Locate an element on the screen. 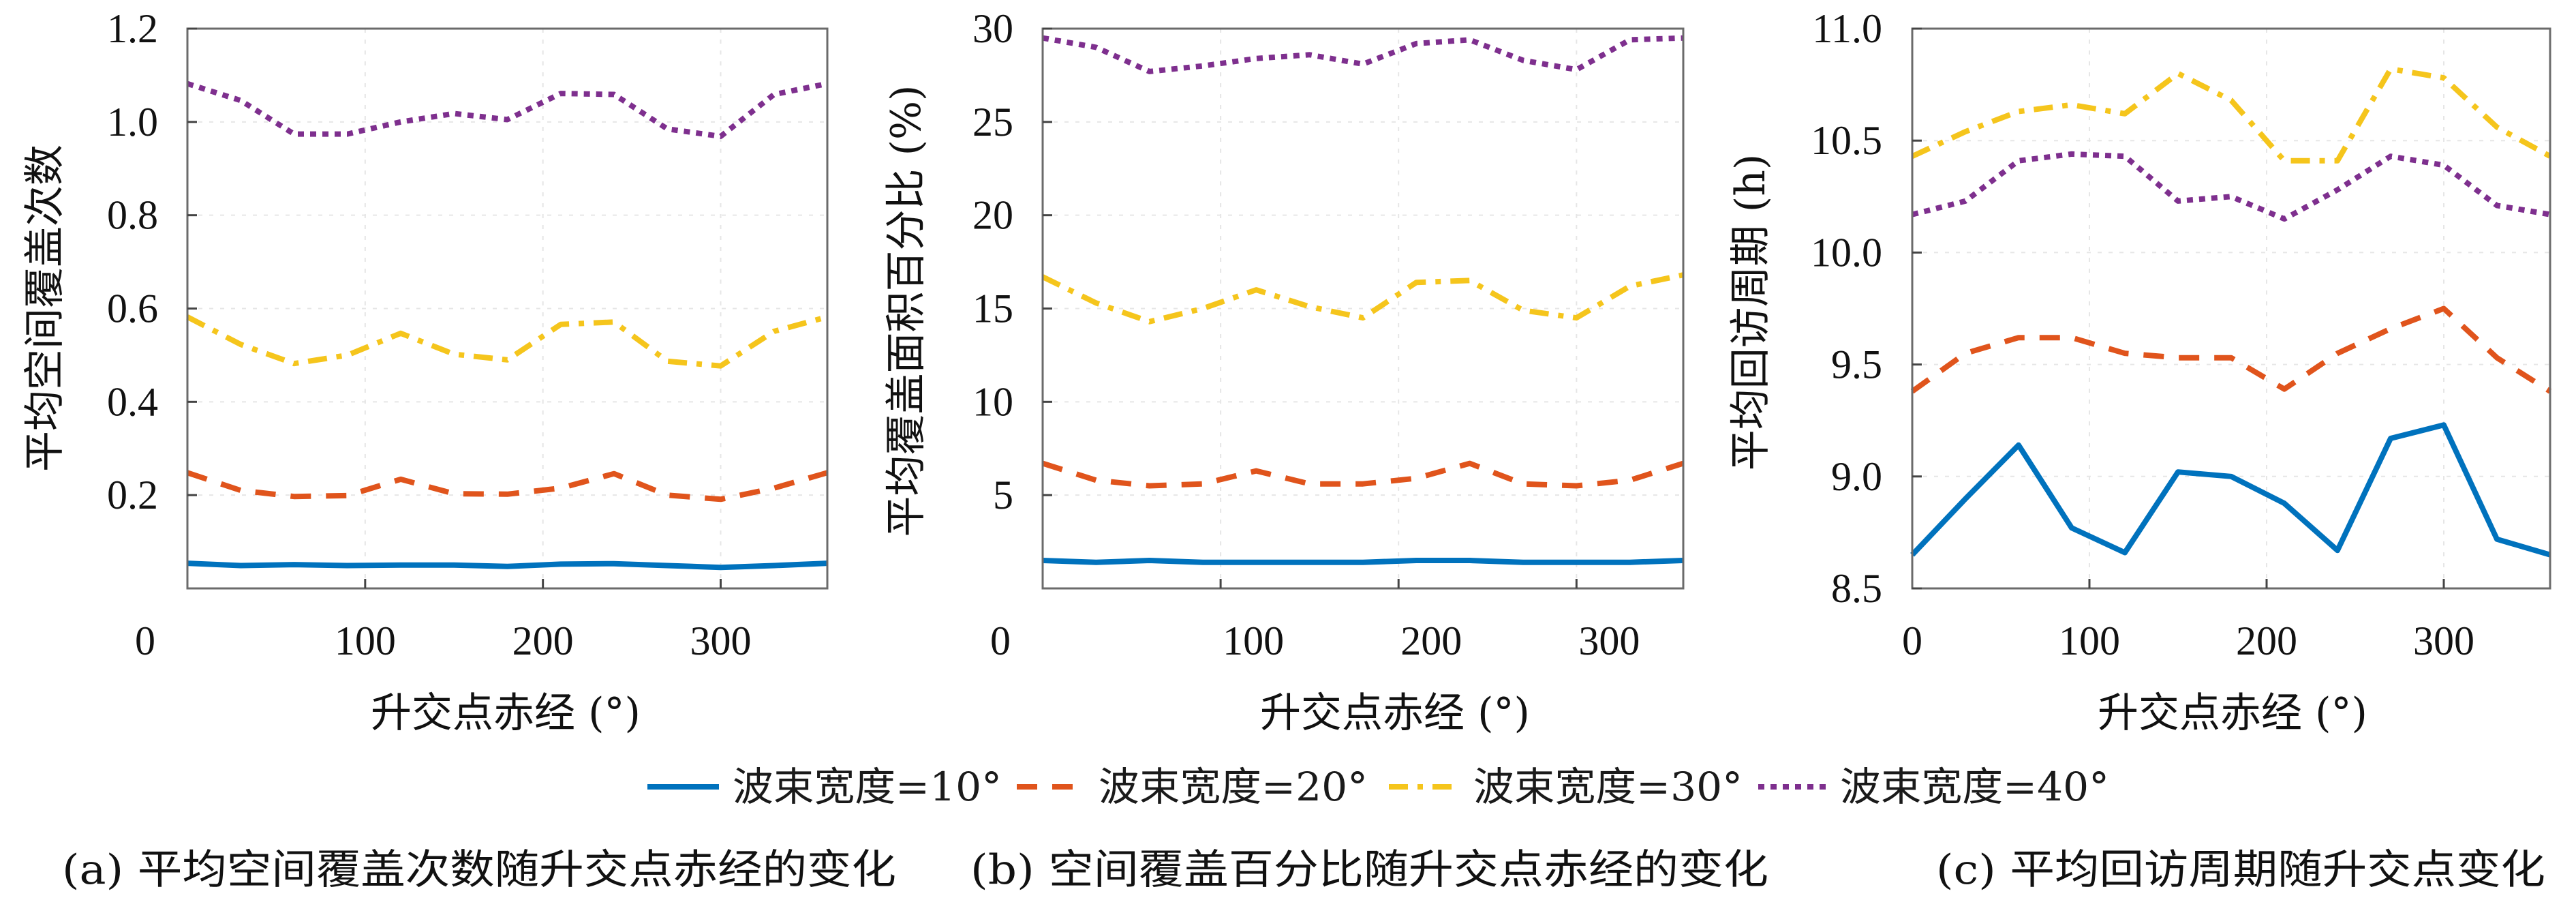 This screenshot has height=900, width=2576. y-tick-label: 11.0 is located at coordinates (1847, 28).